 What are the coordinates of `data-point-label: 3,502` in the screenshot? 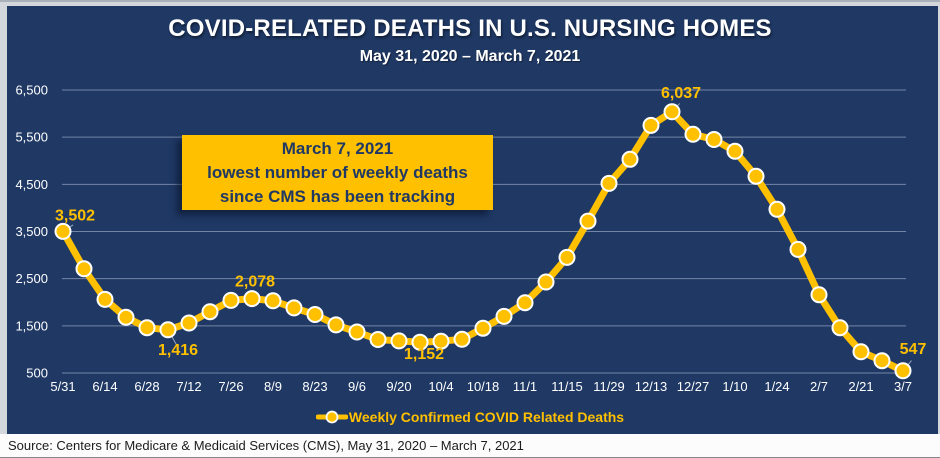 It's located at (75, 215).